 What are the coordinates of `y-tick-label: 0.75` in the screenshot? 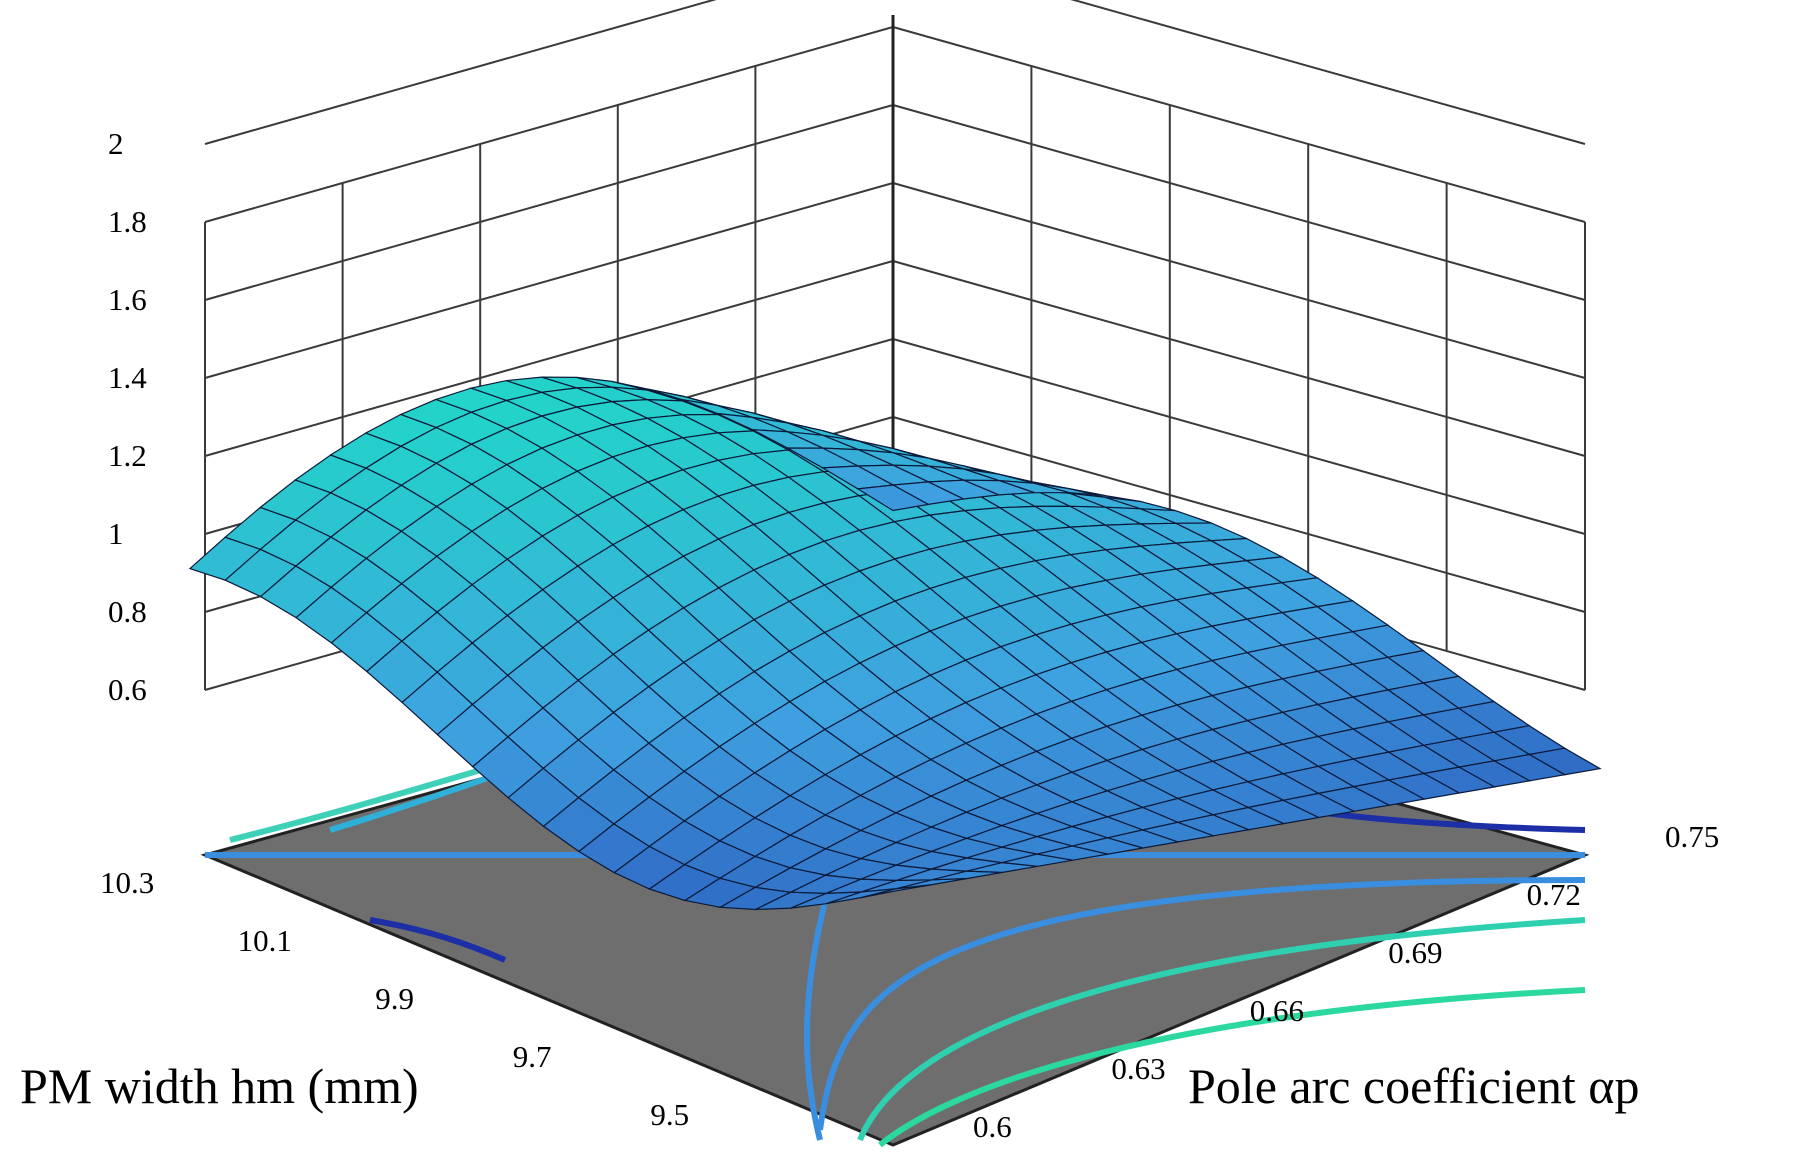 It's located at (1692, 836).